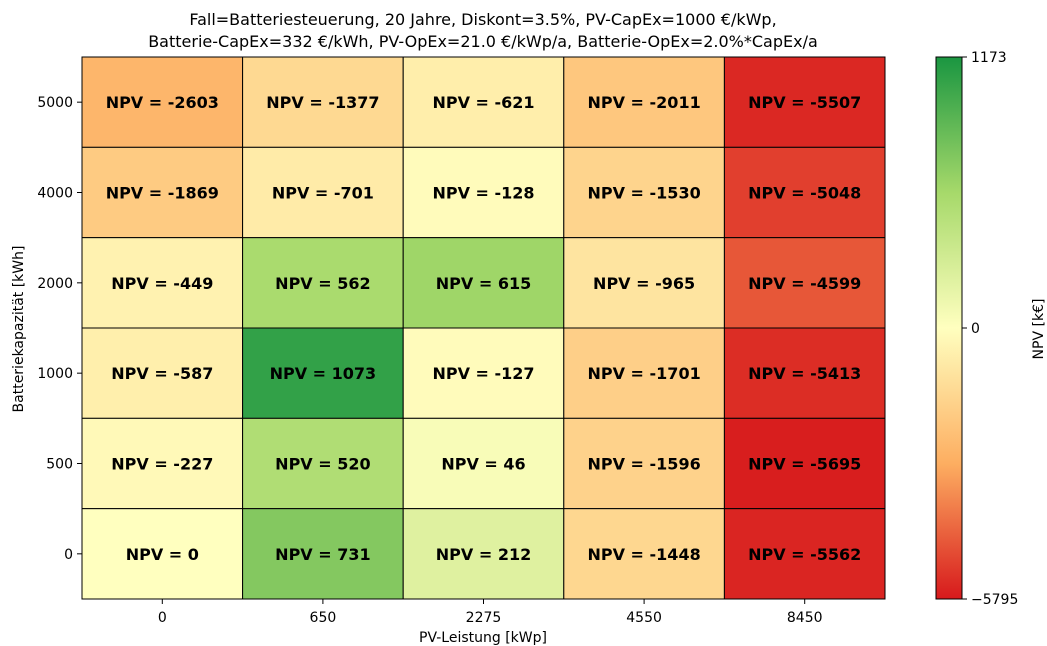  What do you see at coordinates (55, 194) in the screenshot?
I see `y-tick-label: 4000` at bounding box center [55, 194].